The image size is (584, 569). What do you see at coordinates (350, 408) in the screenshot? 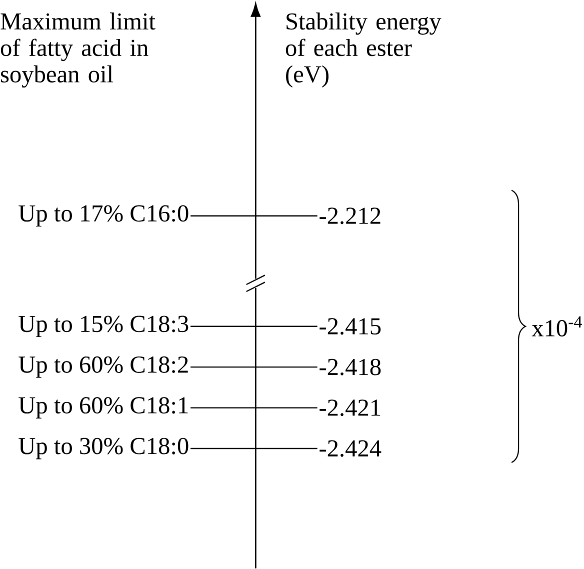
I see `data-label: -2.421` at bounding box center [350, 408].